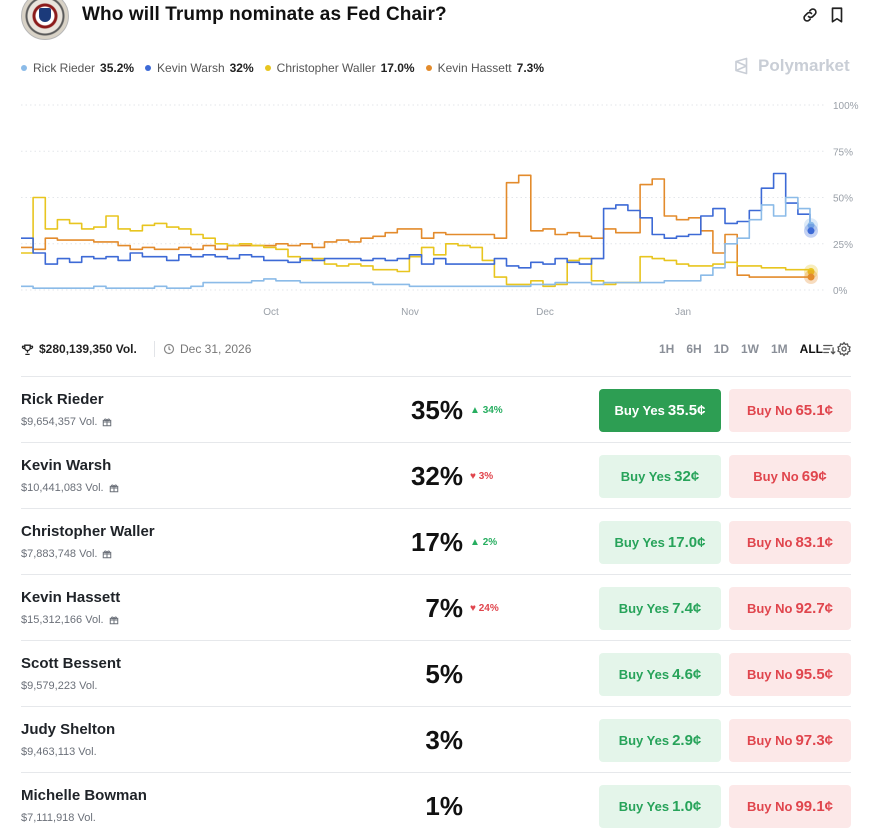 The width and height of the screenshot is (873, 833). Describe the element at coordinates (154, 349) in the screenshot. I see `meta-divider` at that location.